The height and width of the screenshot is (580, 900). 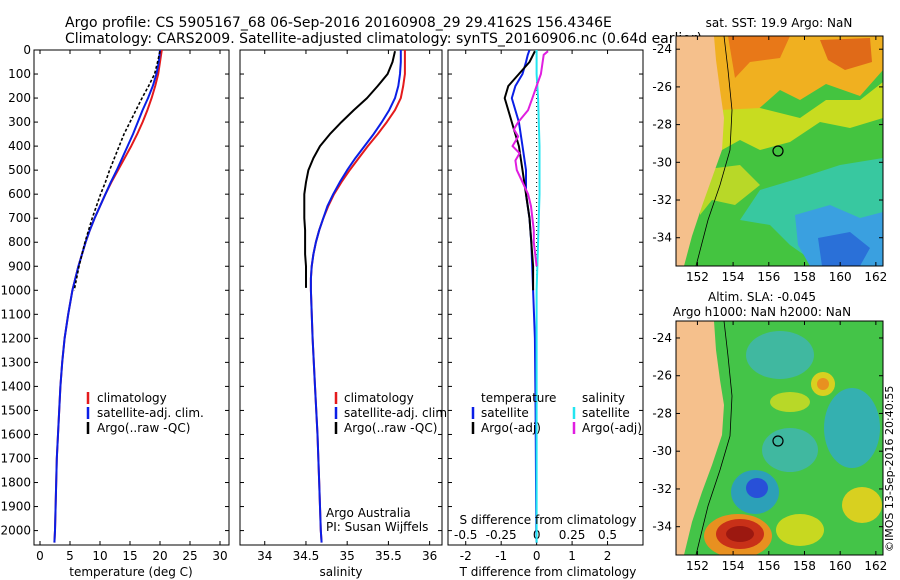 What do you see at coordinates (804, 566) in the screenshot?
I see `sla-map-lon-tick-label: 158` at bounding box center [804, 566].